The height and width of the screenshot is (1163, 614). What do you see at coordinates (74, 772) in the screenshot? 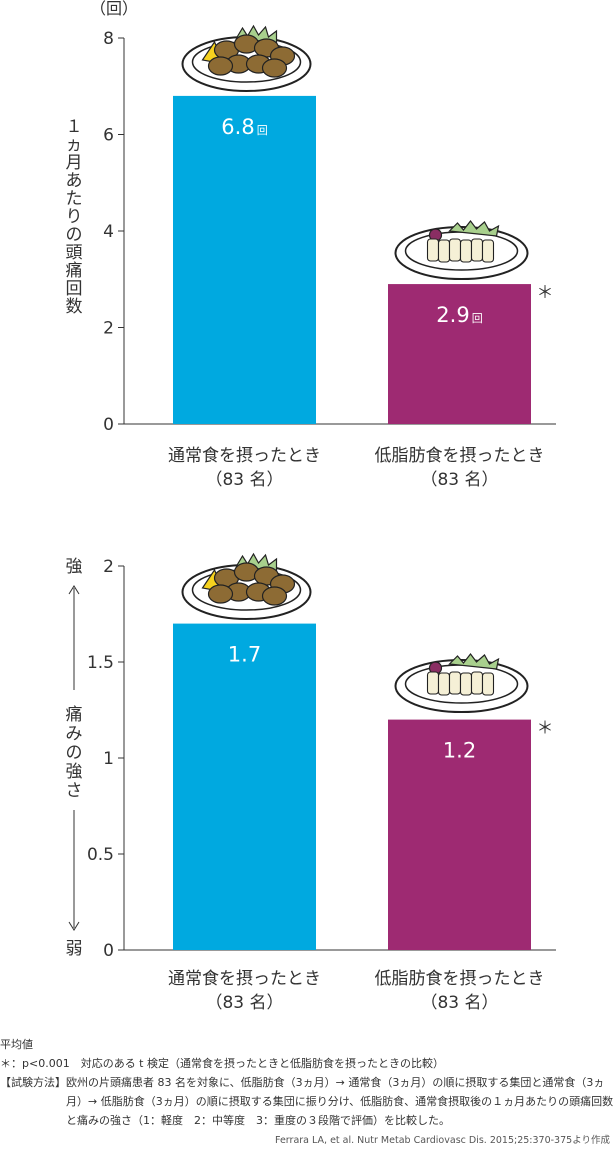
I see `y-axis-label-char: 強` at bounding box center [74, 772].